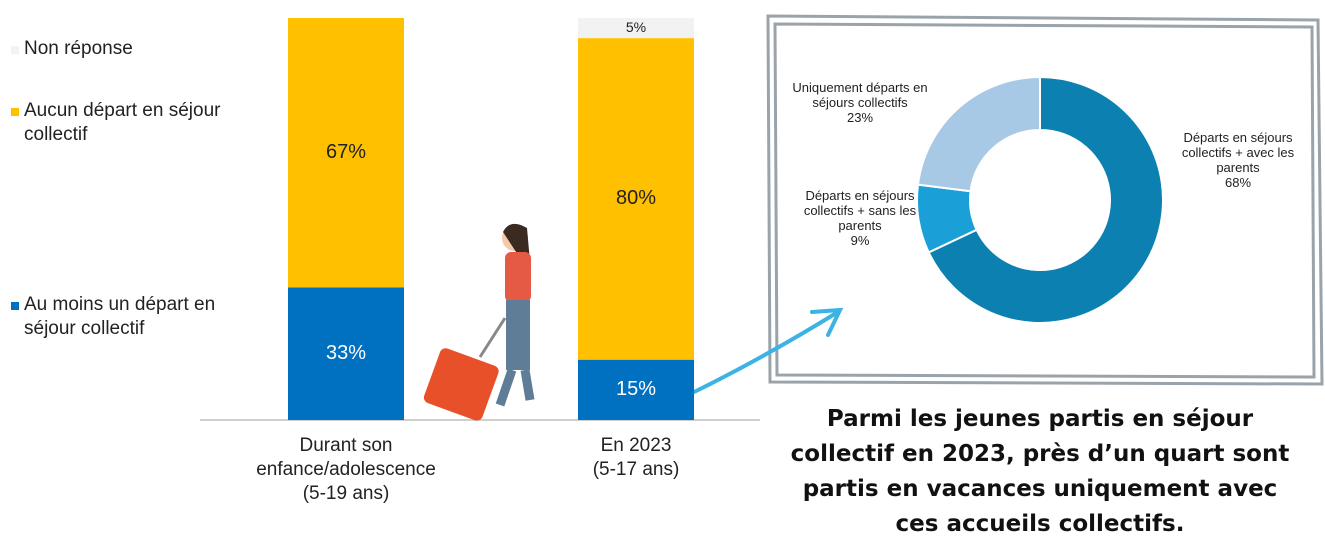  What do you see at coordinates (860, 240) in the screenshot?
I see `slice-value: 9%` at bounding box center [860, 240].